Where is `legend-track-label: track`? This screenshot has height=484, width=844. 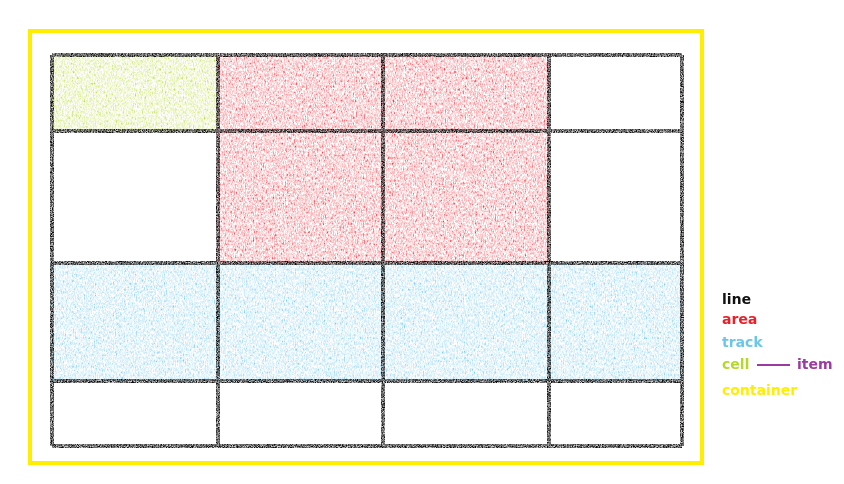
legend-track-label: track is located at coordinates (742, 343).